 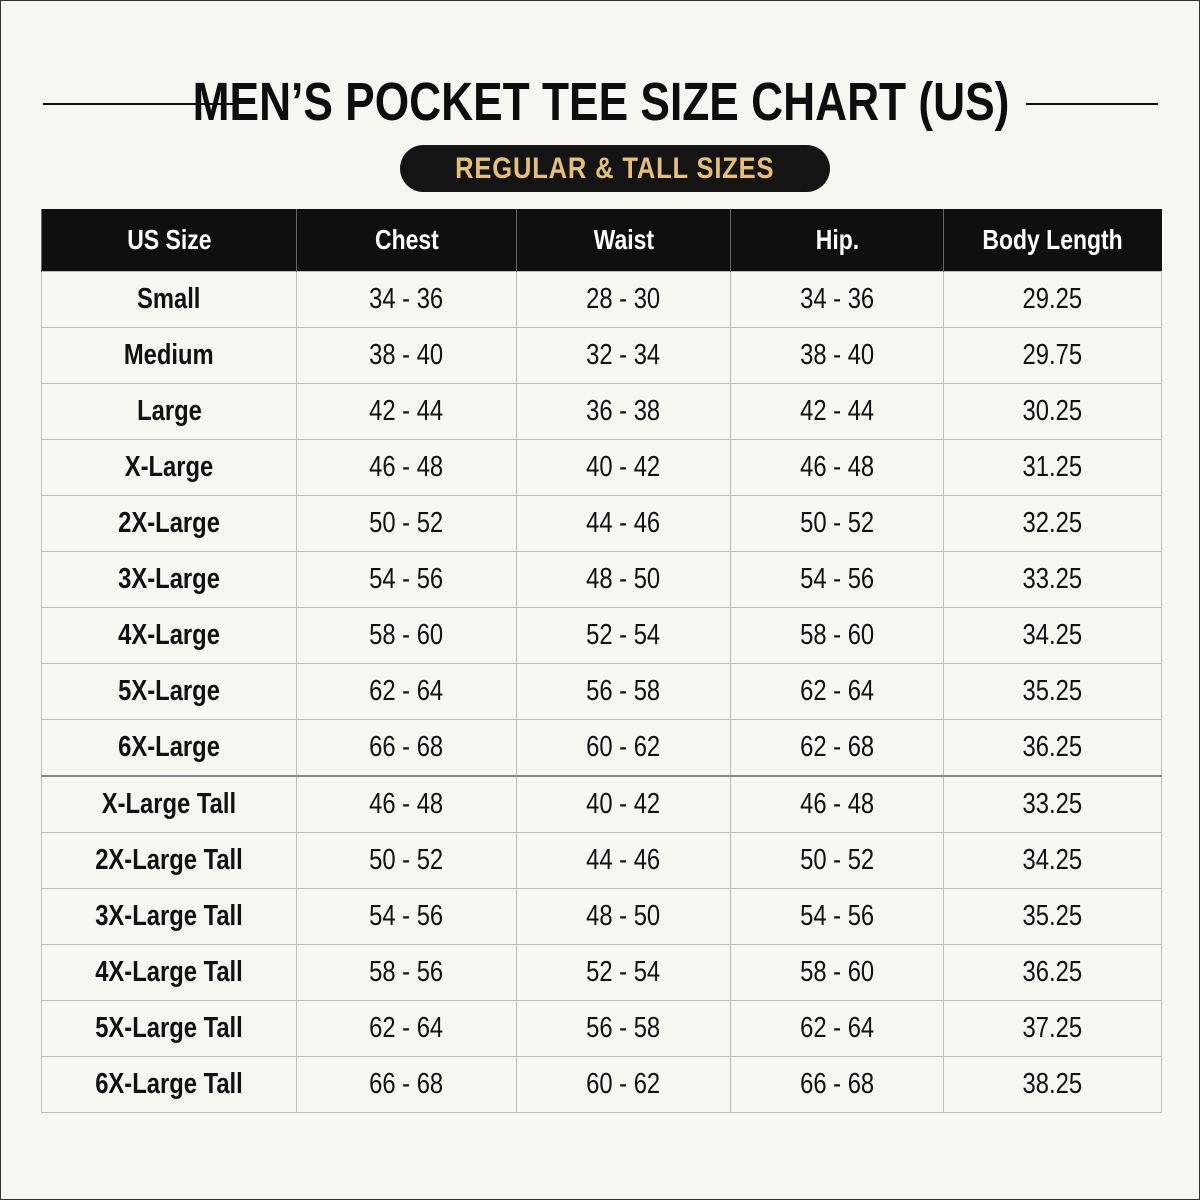 I want to click on size-cell: X-Large Tall, so click(x=169, y=804).